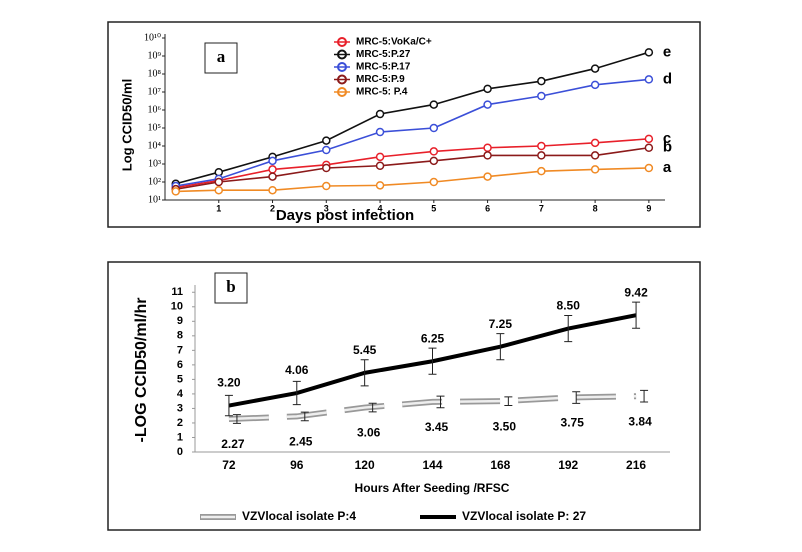  Describe the element at coordinates (667, 51) in the screenshot. I see `end-label: e` at that location.